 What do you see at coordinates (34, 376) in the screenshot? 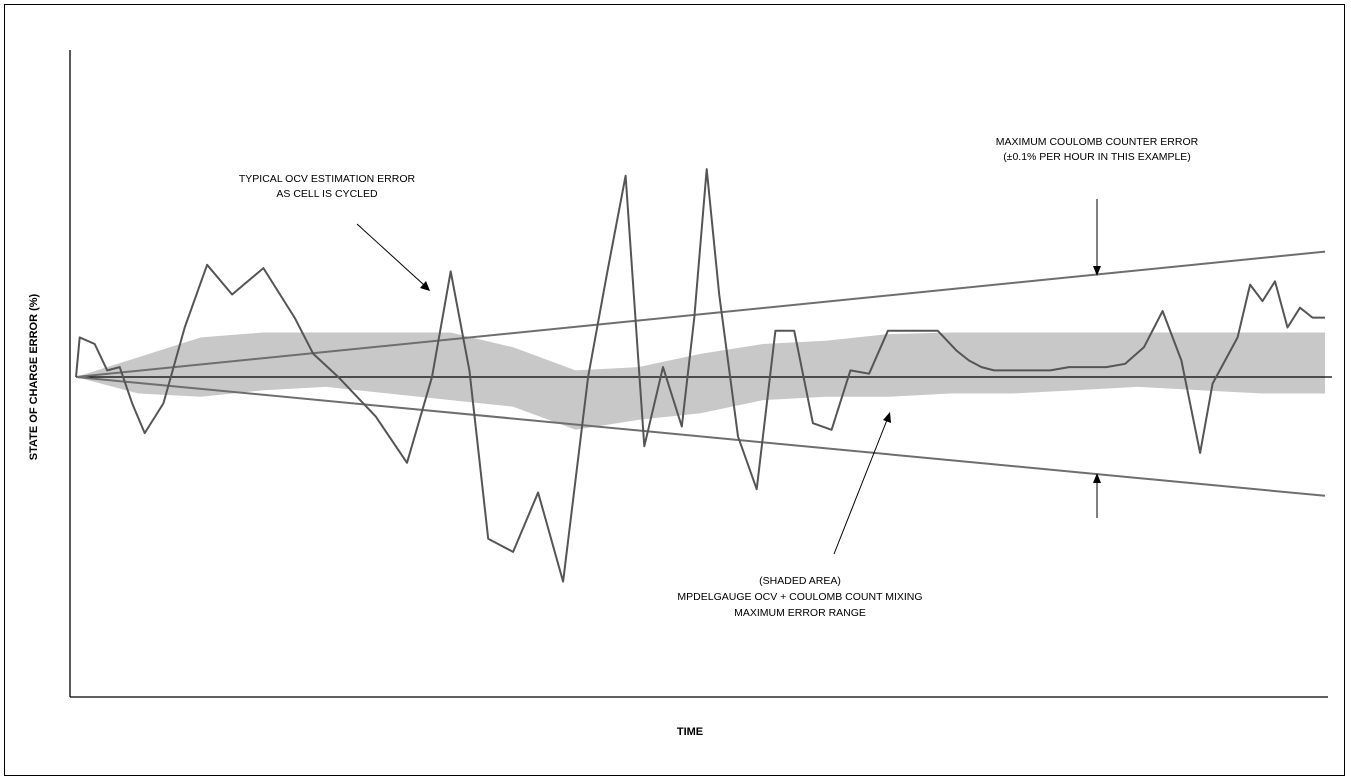
I see `y-axis-title: STATE OF CHARGE ERROR (%)` at bounding box center [34, 376].